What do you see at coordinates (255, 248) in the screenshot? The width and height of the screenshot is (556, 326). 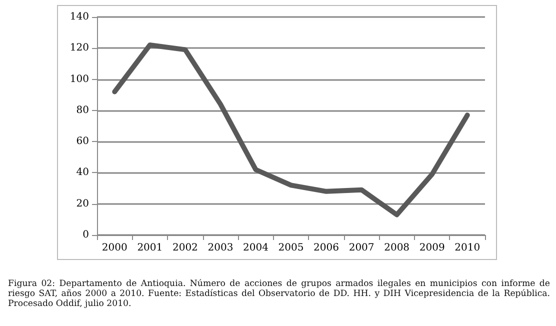 I see `x-tick-label: 2004` at bounding box center [255, 248].